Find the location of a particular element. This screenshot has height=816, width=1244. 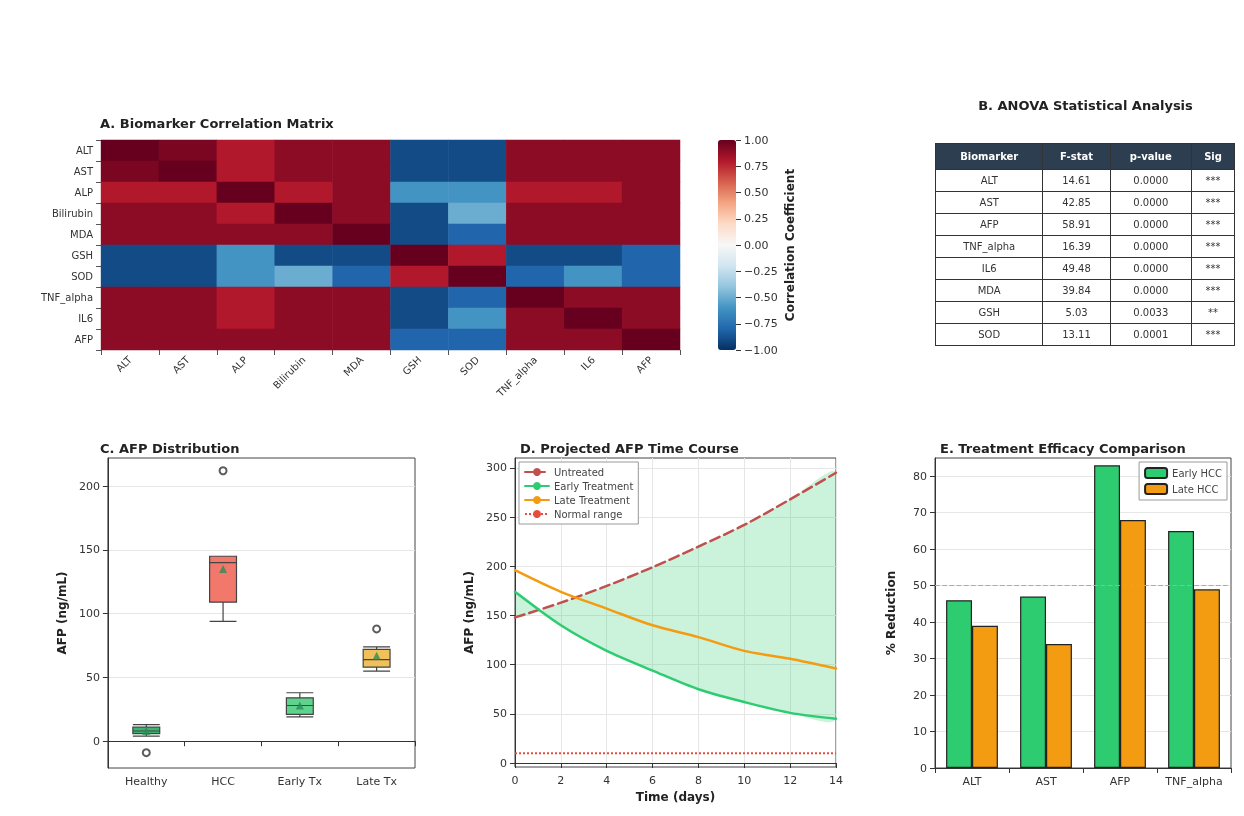

data-label: 39.84 is located at coordinates (1076, 290).